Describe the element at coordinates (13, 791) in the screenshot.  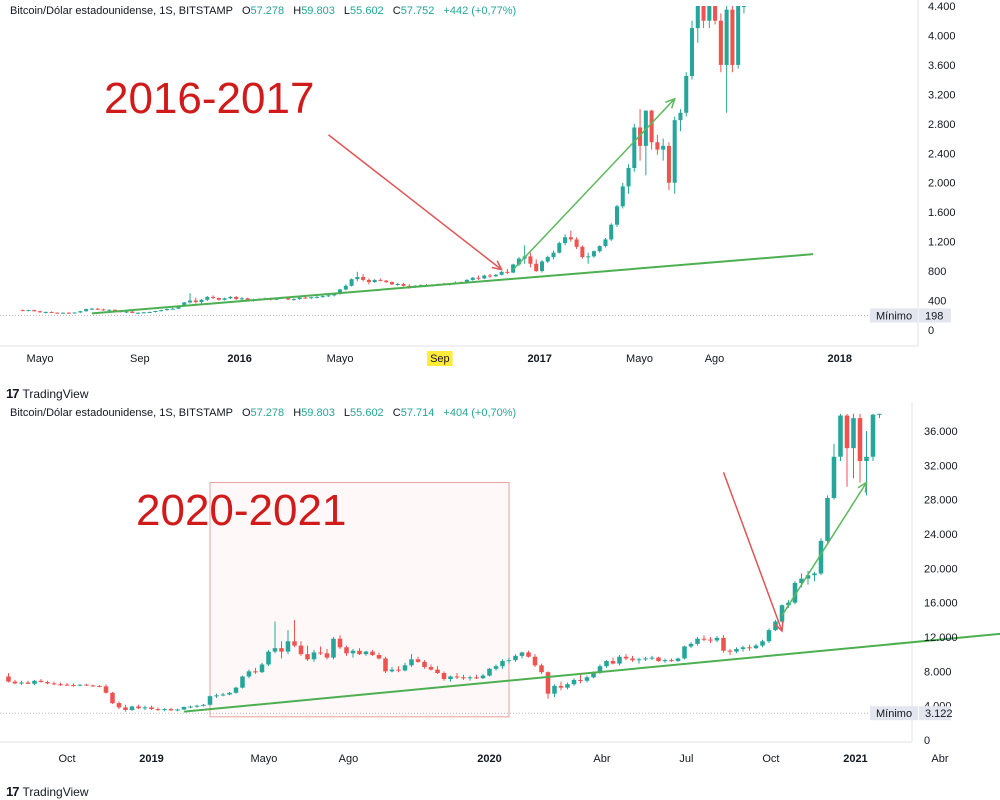
I see `tradingview-logo-icon: 17` at that location.